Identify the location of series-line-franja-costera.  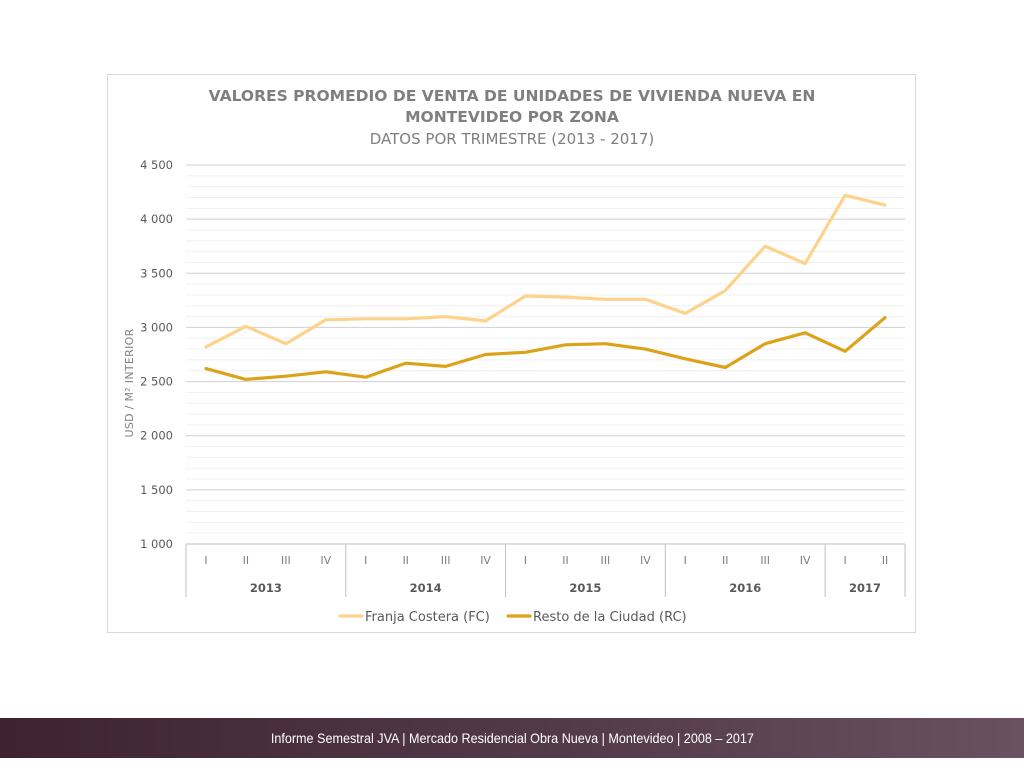
(545, 271).